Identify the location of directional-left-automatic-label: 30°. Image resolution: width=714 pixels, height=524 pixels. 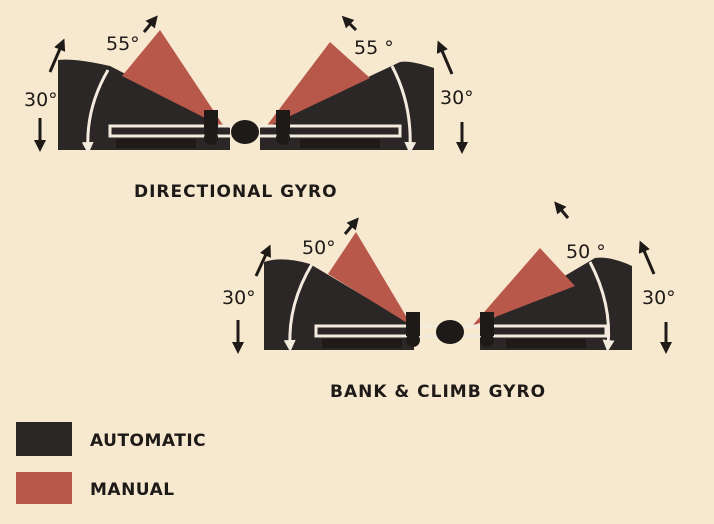
(41, 100).